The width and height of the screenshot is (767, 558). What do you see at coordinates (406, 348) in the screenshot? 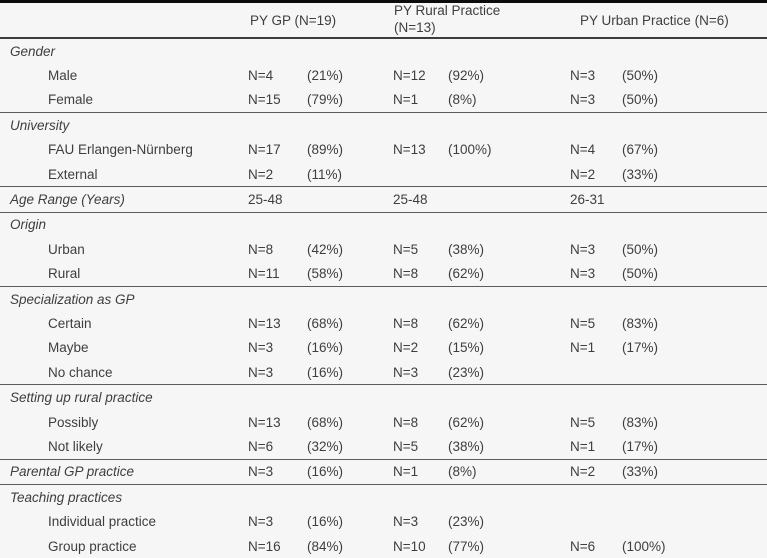
I see `cell-count: N=2` at bounding box center [406, 348].